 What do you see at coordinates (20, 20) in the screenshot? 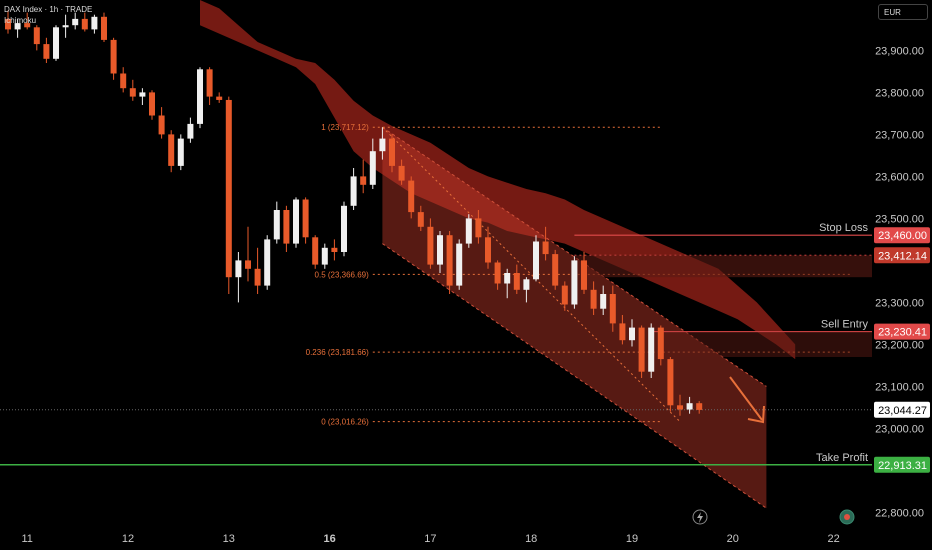
I see `indicator-label: Ichimoku` at bounding box center [20, 20].